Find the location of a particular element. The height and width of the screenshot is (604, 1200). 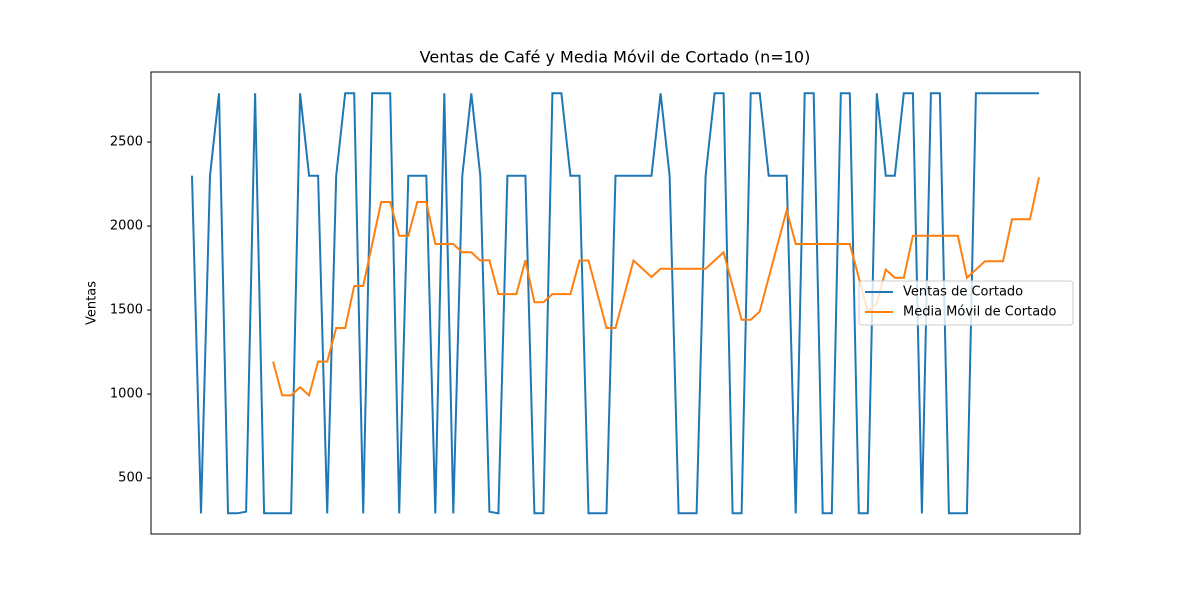

y-tick-label: 2000 is located at coordinates (126, 226).